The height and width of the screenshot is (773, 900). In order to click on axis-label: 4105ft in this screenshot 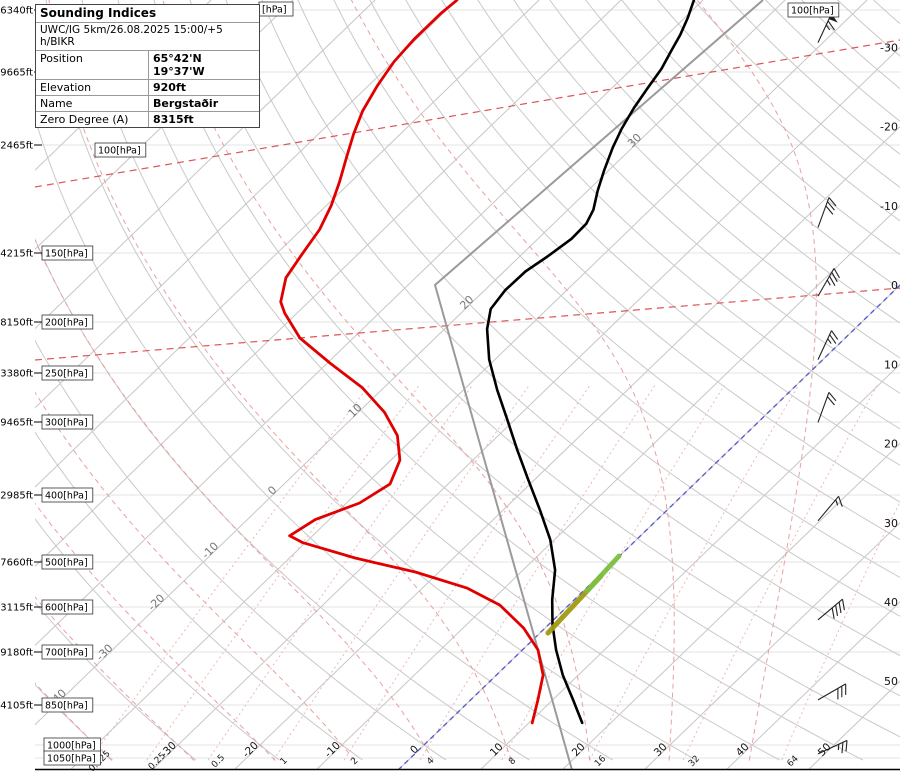, I will do `click(16, 706)`.